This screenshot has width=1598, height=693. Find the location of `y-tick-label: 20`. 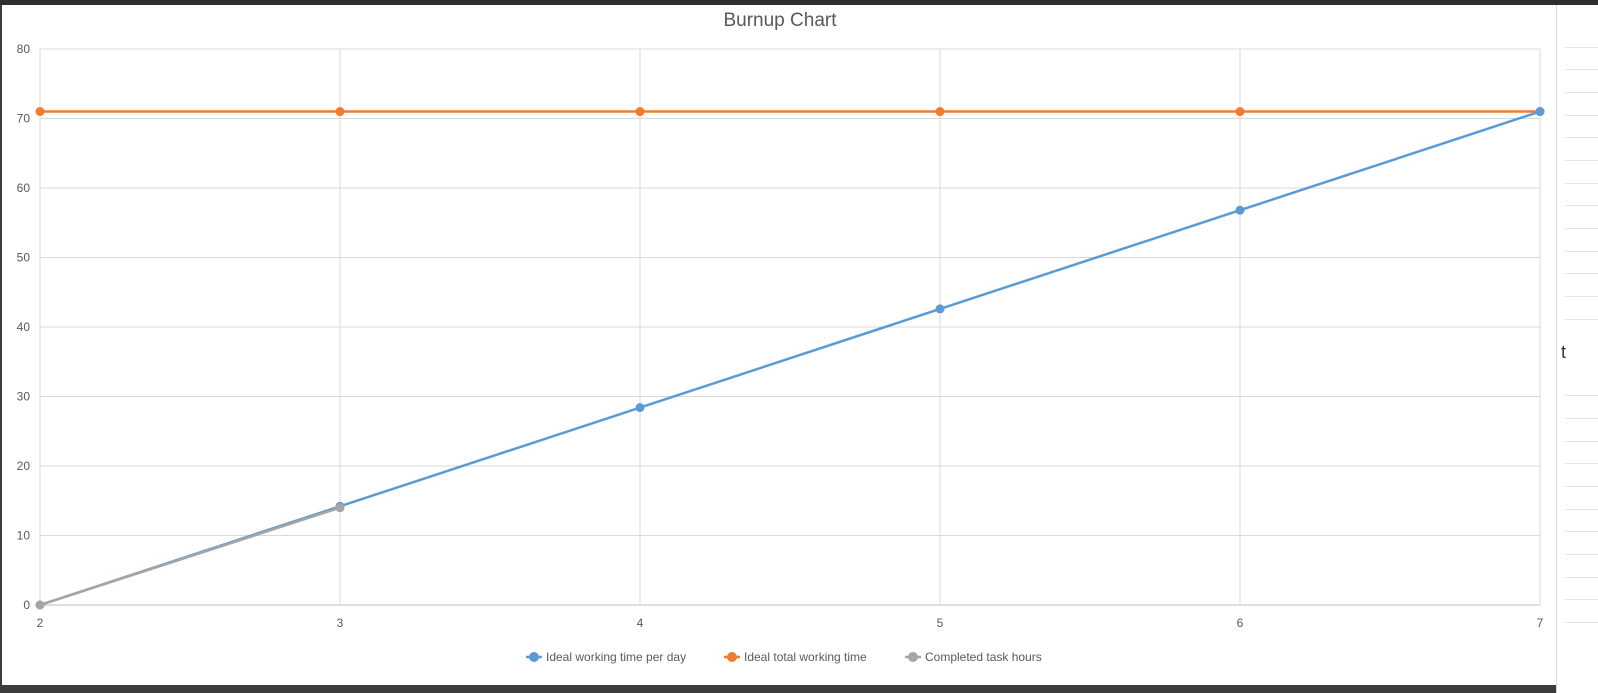

y-tick-label: 20 is located at coordinates (24, 466).